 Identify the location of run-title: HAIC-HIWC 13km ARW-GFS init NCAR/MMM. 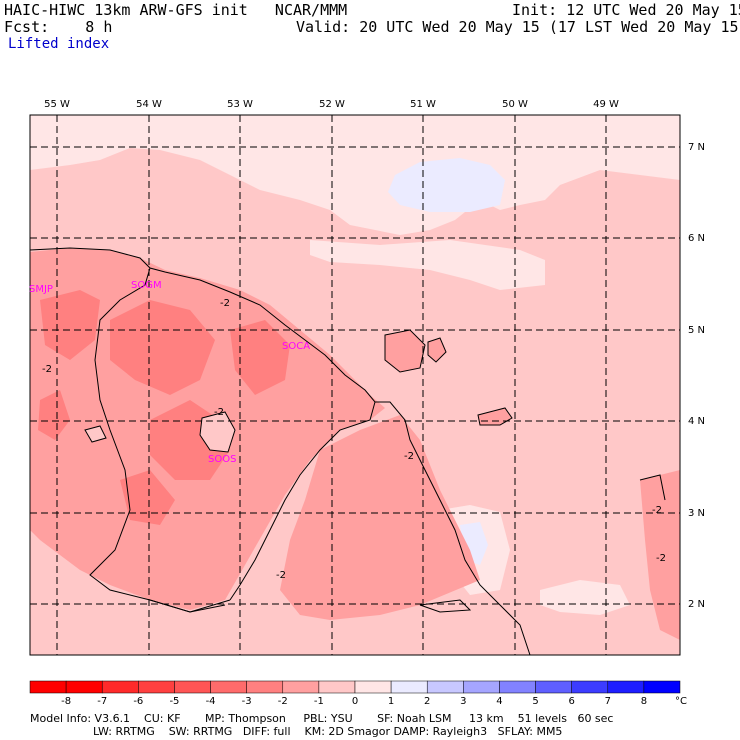
(176, 10).